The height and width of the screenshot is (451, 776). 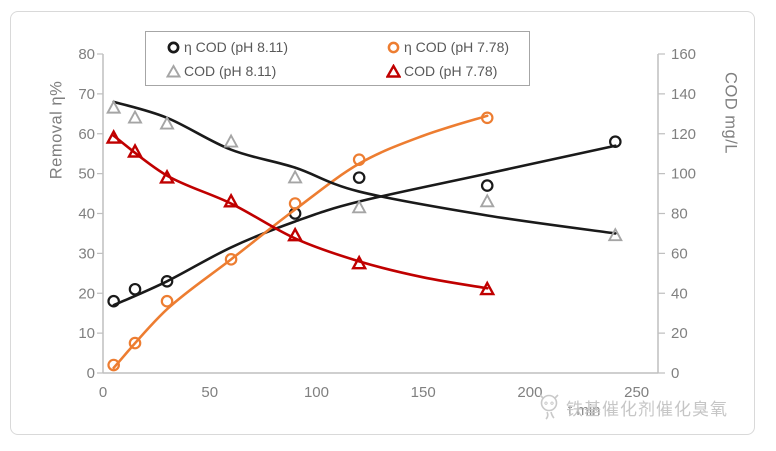 I want to click on x-axis-title: t min, so click(x=584, y=410).